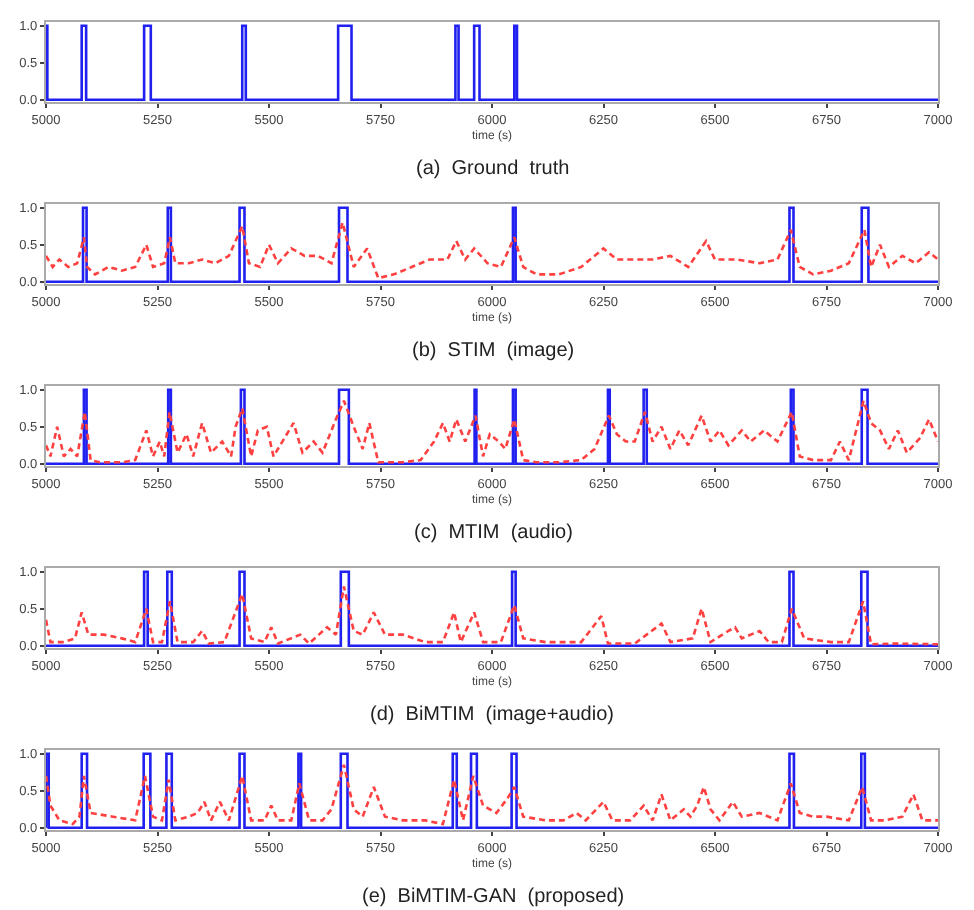  I want to click on text: (c) MTIM (audio), so click(493, 533).